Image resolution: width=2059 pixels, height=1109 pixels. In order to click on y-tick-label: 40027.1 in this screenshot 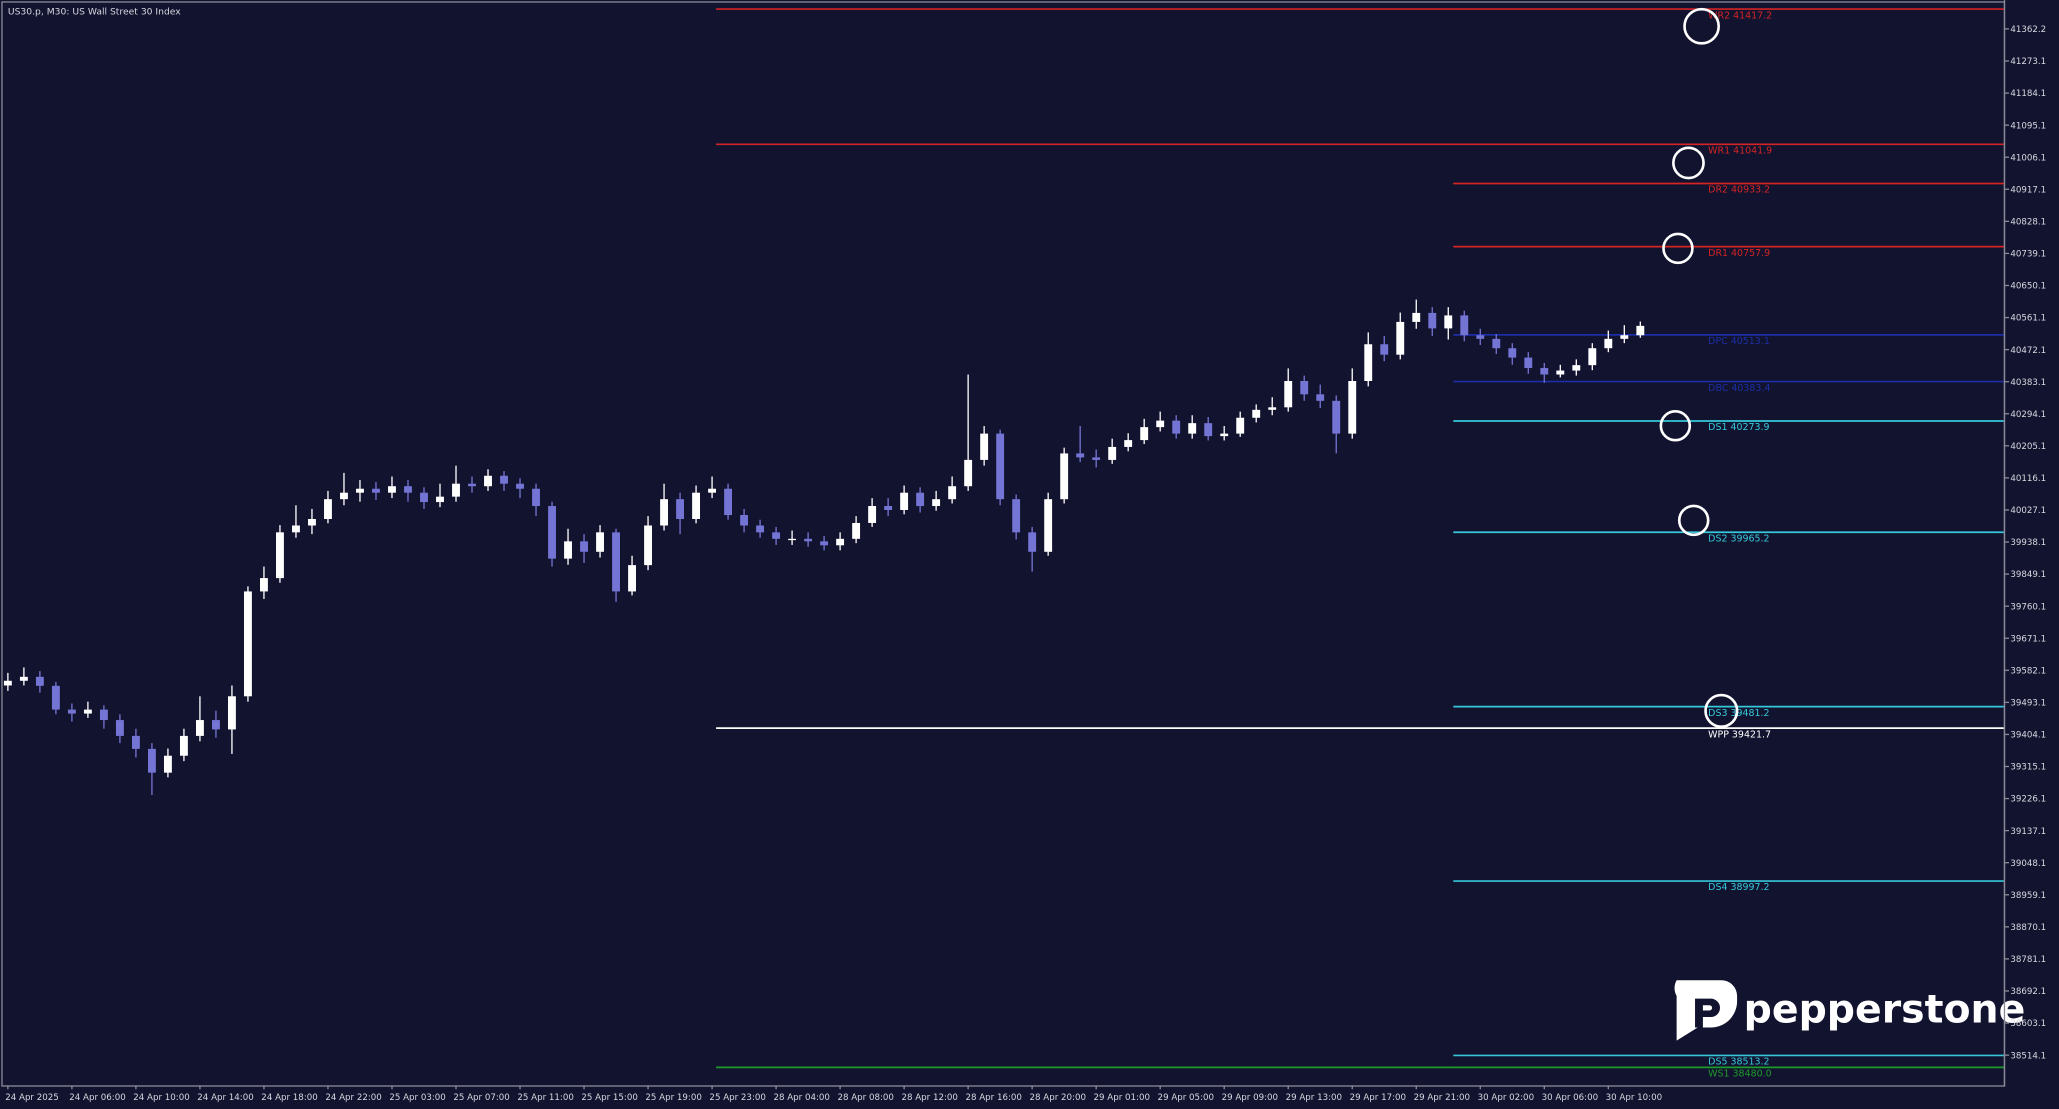, I will do `click(2028, 511)`.